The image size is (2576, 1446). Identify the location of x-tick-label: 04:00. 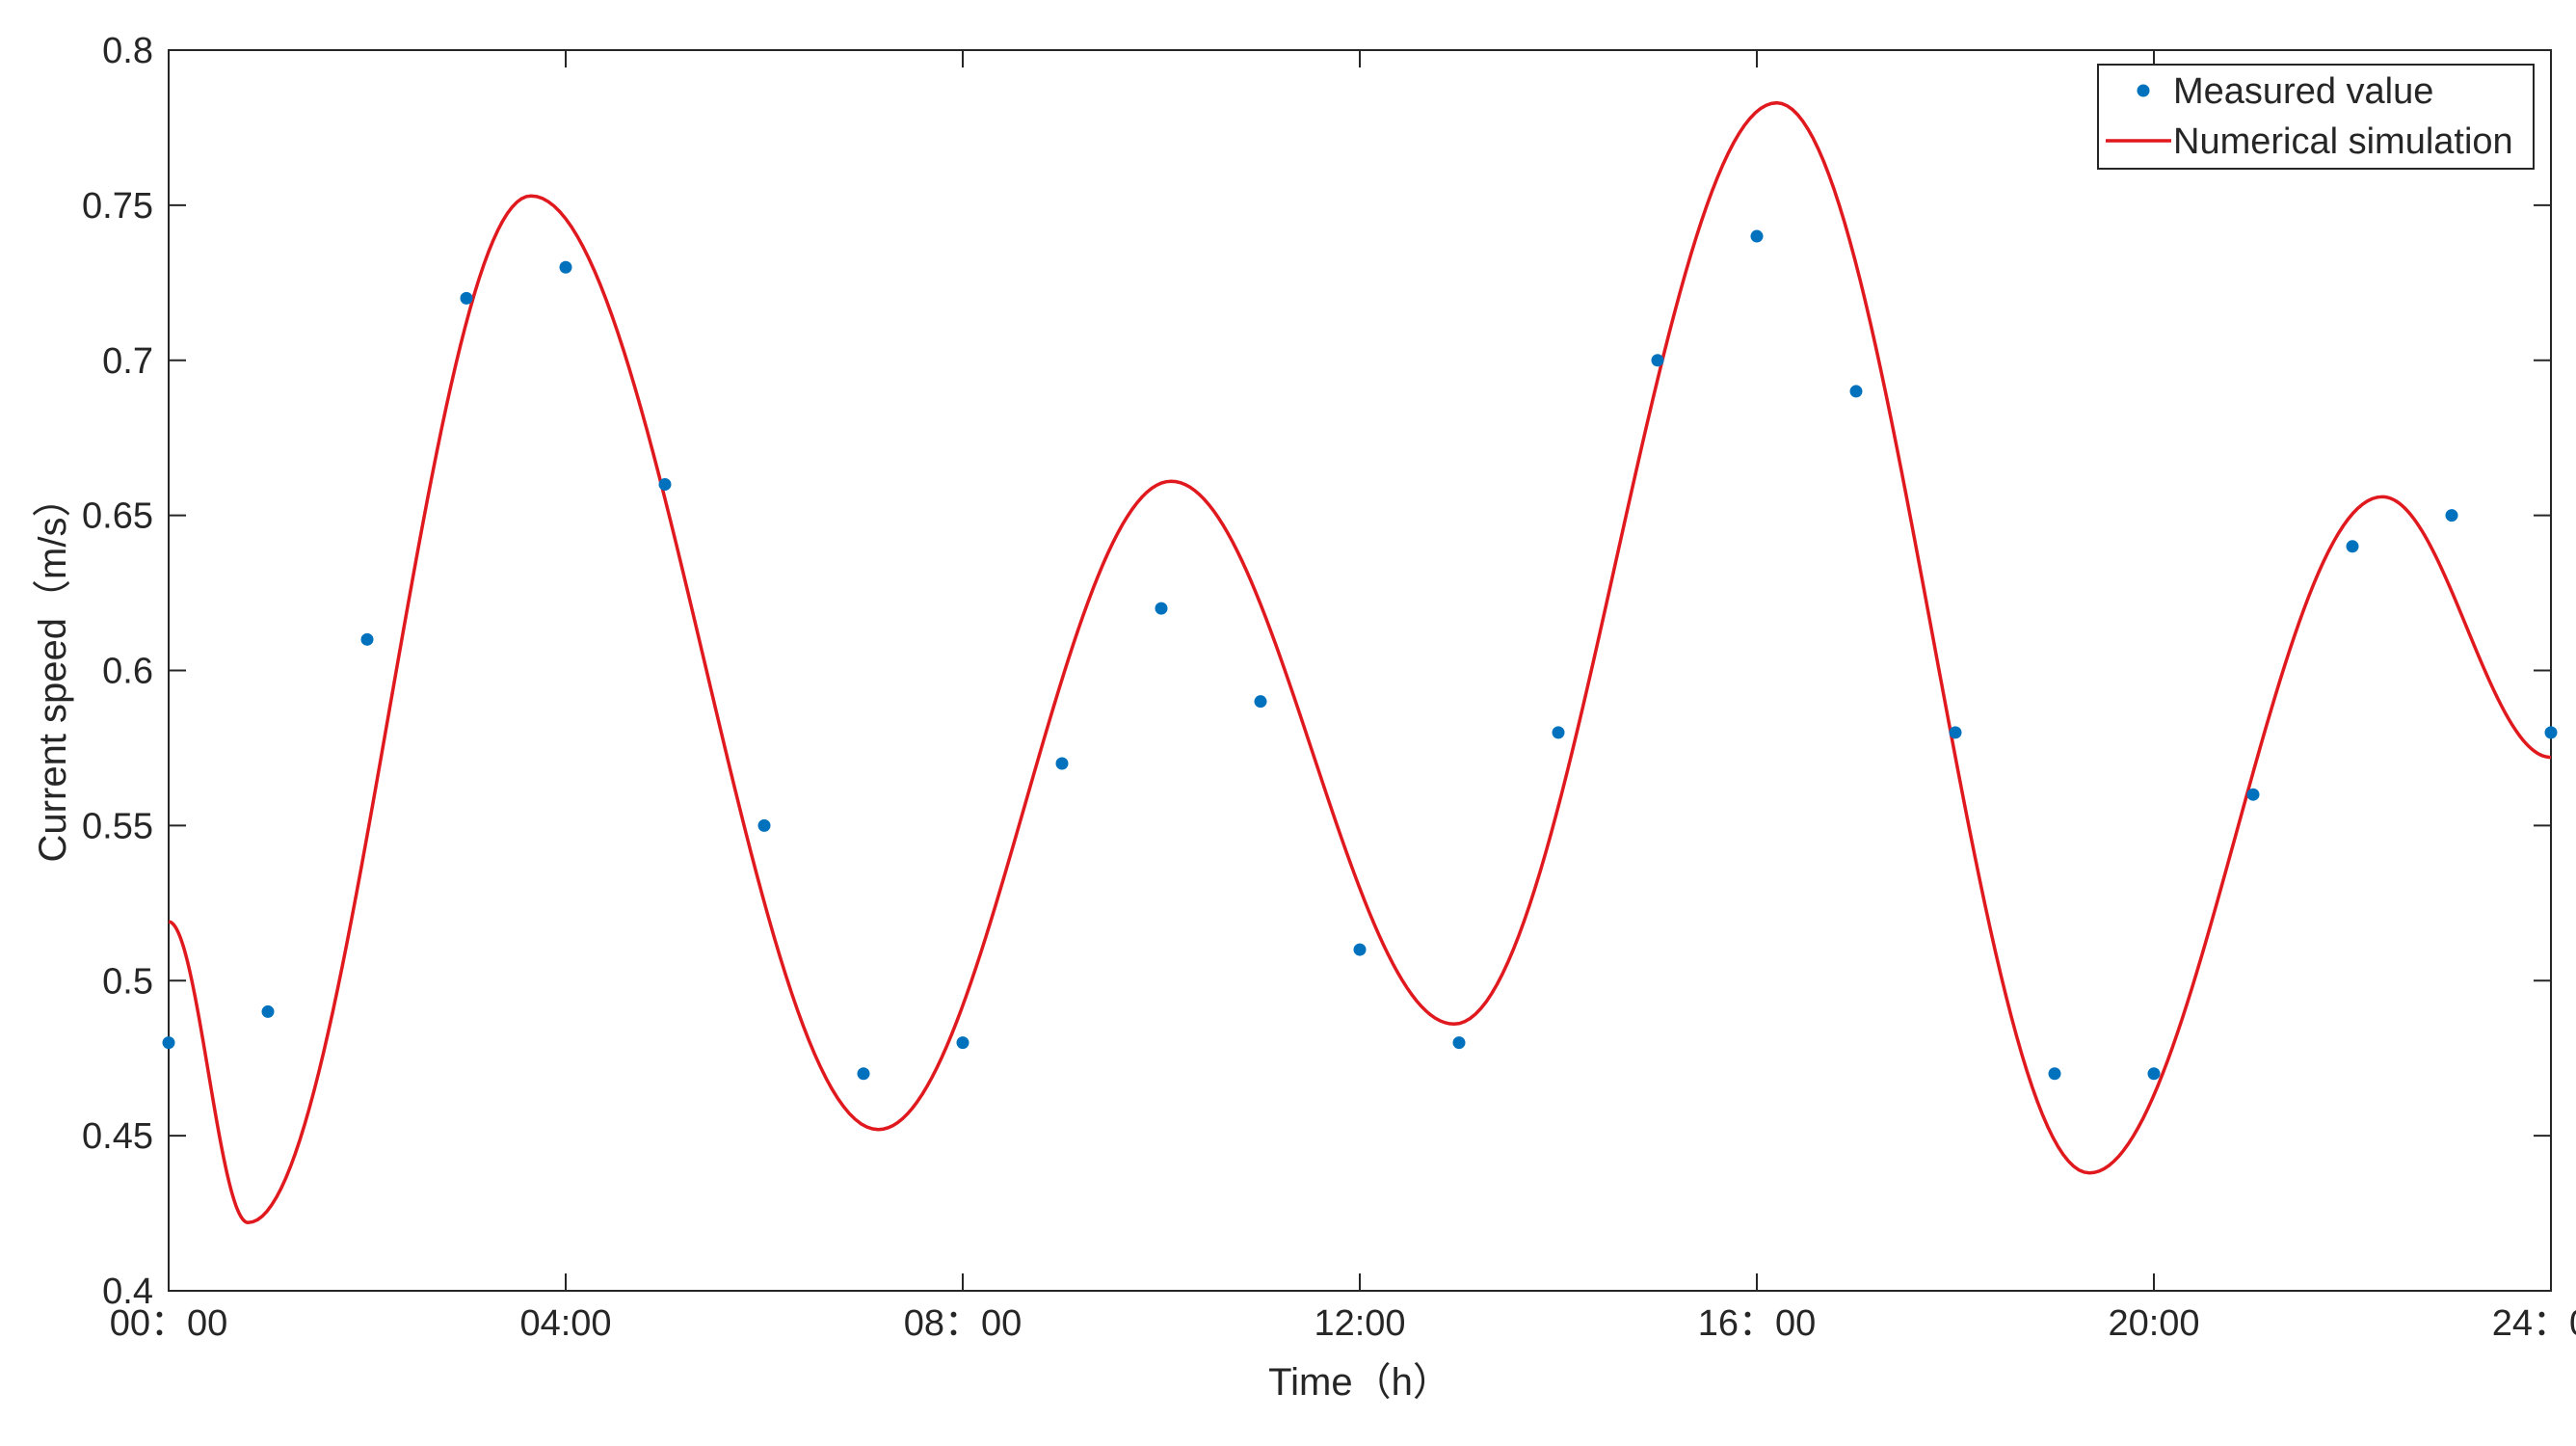
(565, 1323).